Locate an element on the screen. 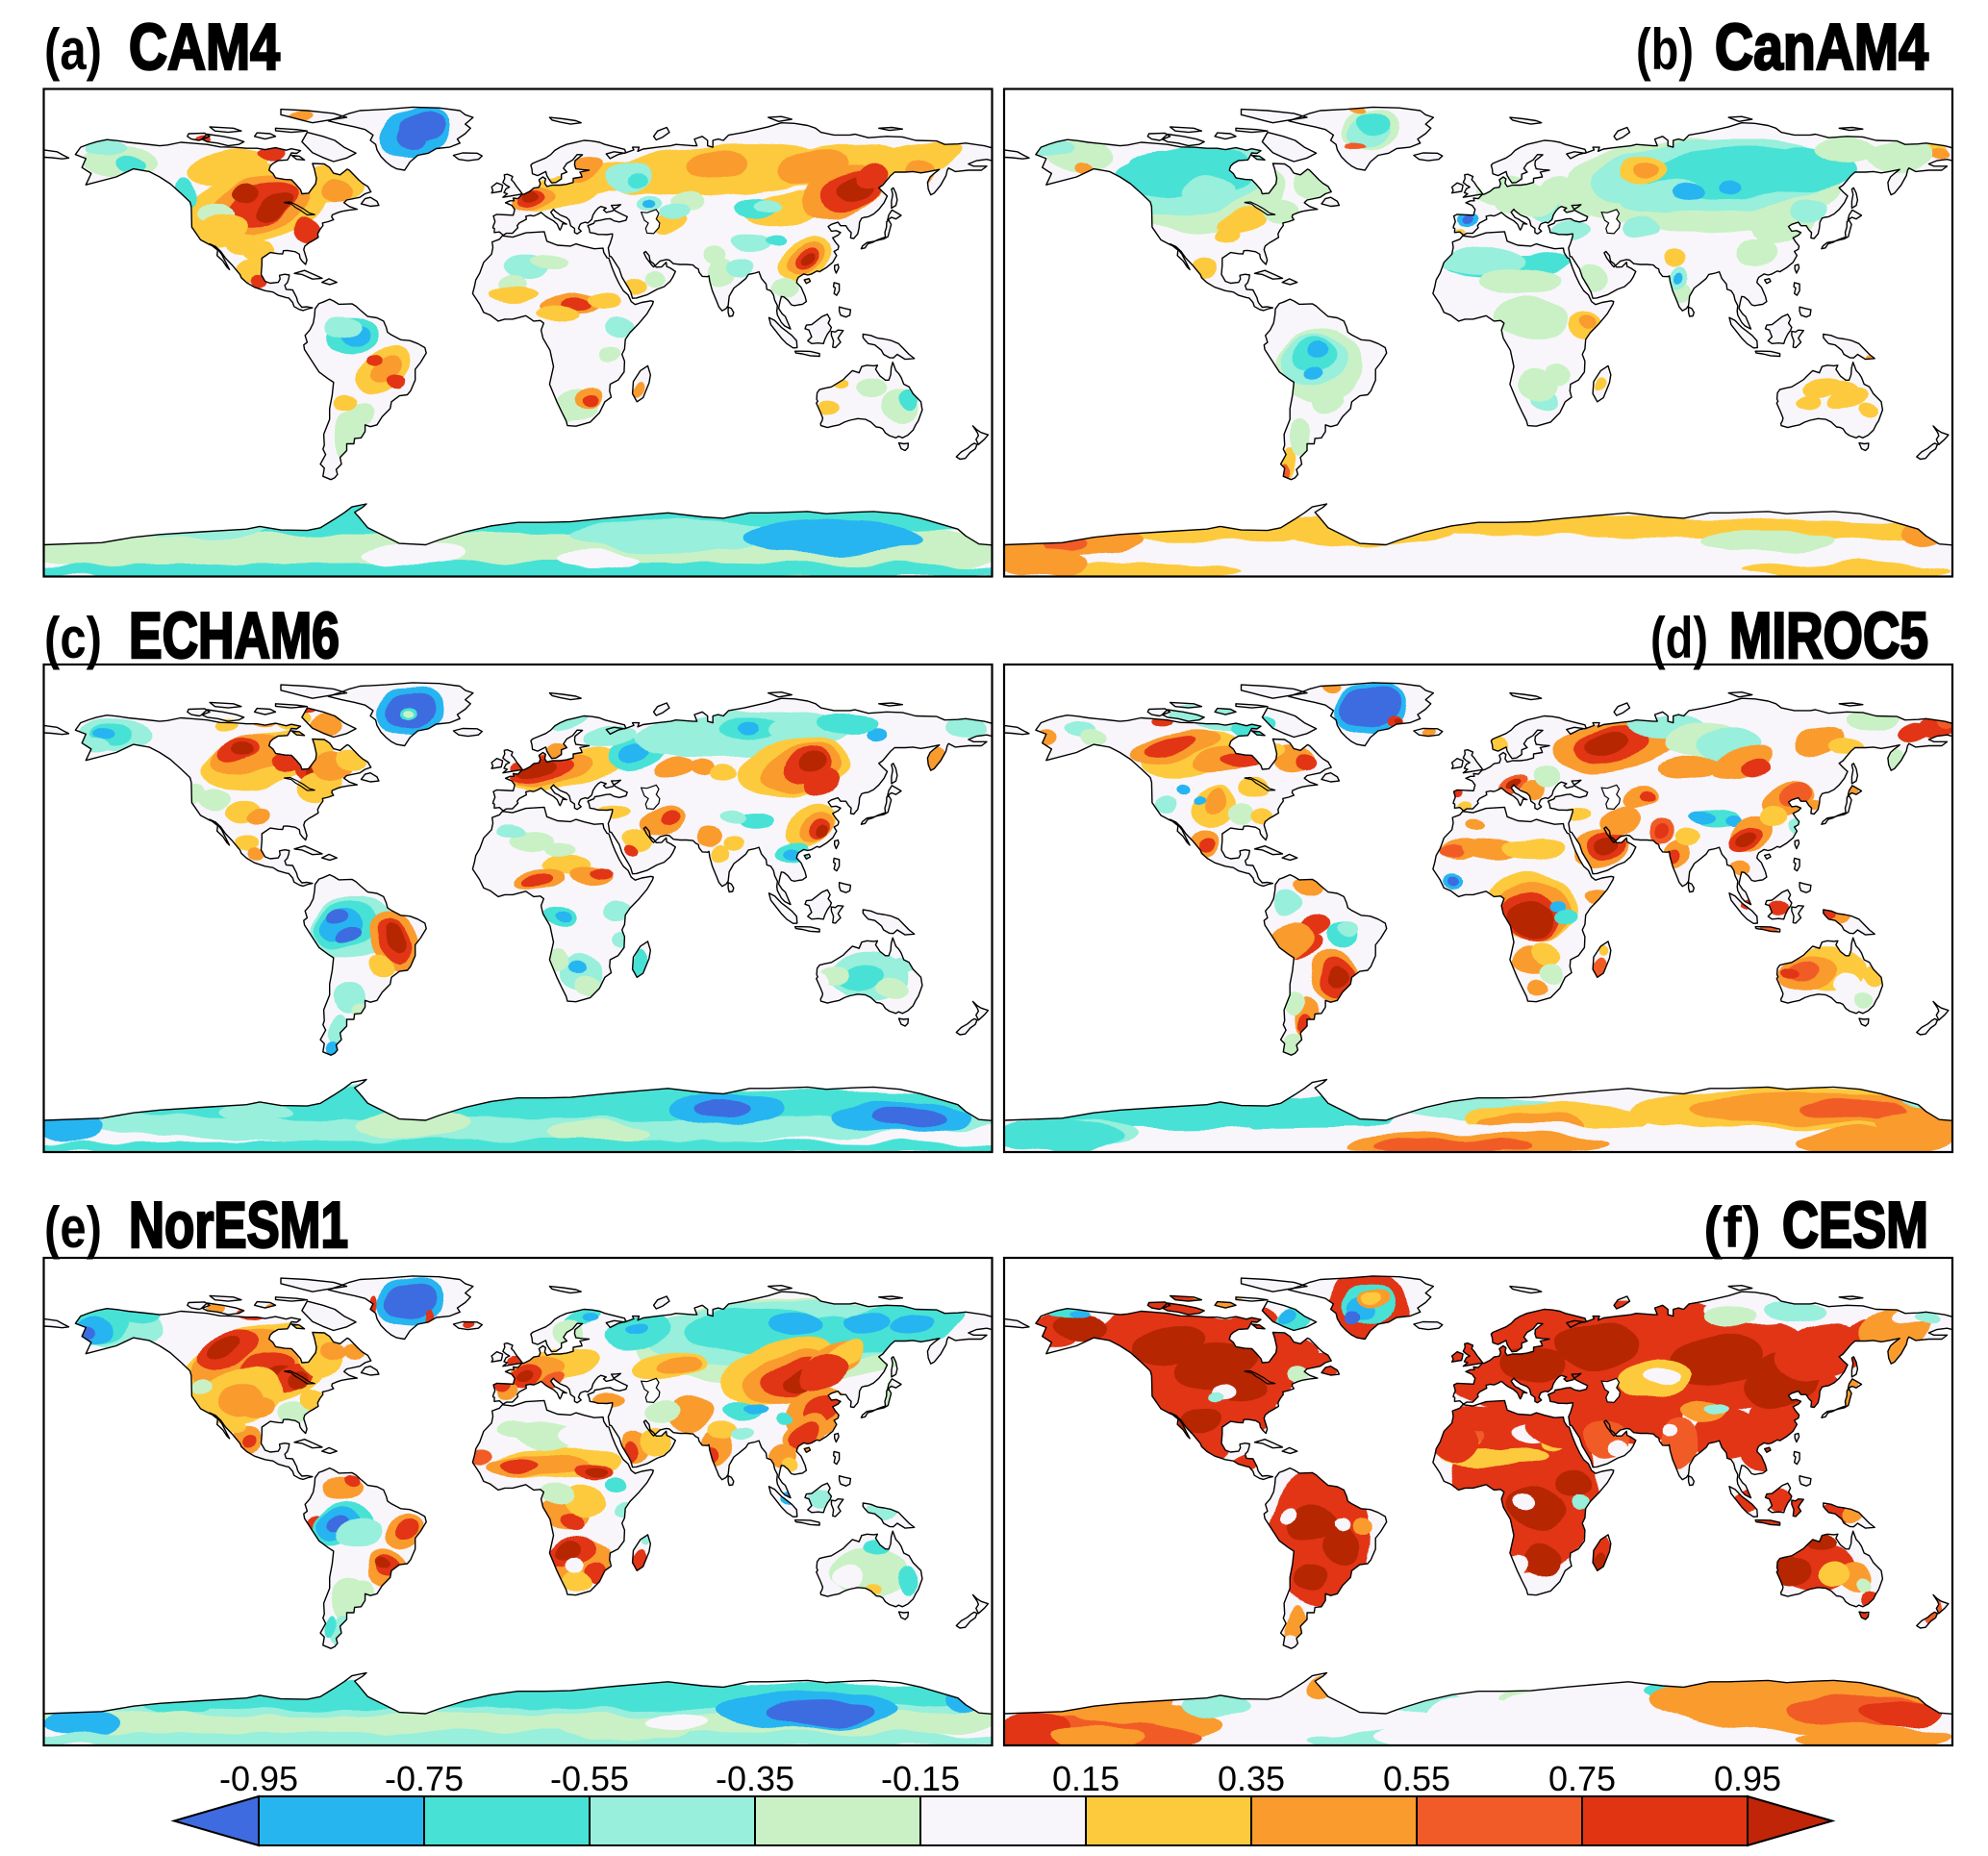  svg-text: (e) is located at coordinates (73, 1227).